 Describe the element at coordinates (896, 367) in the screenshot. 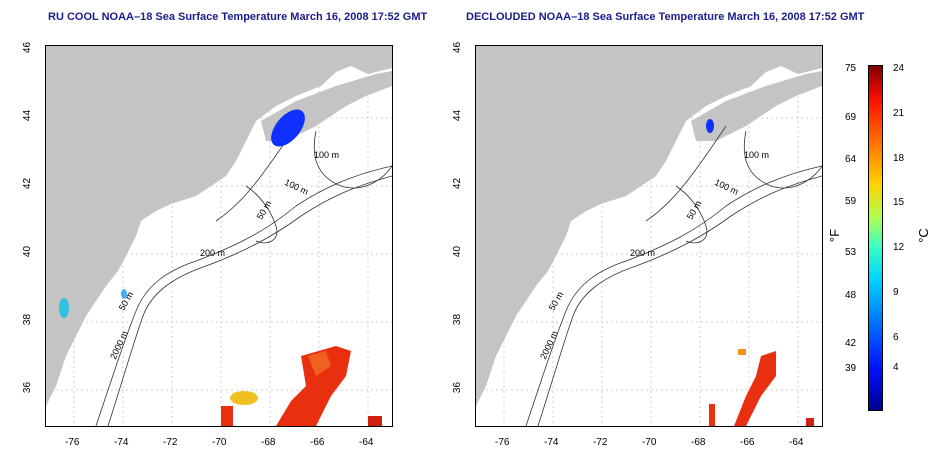

I see `c-tick: 4` at that location.